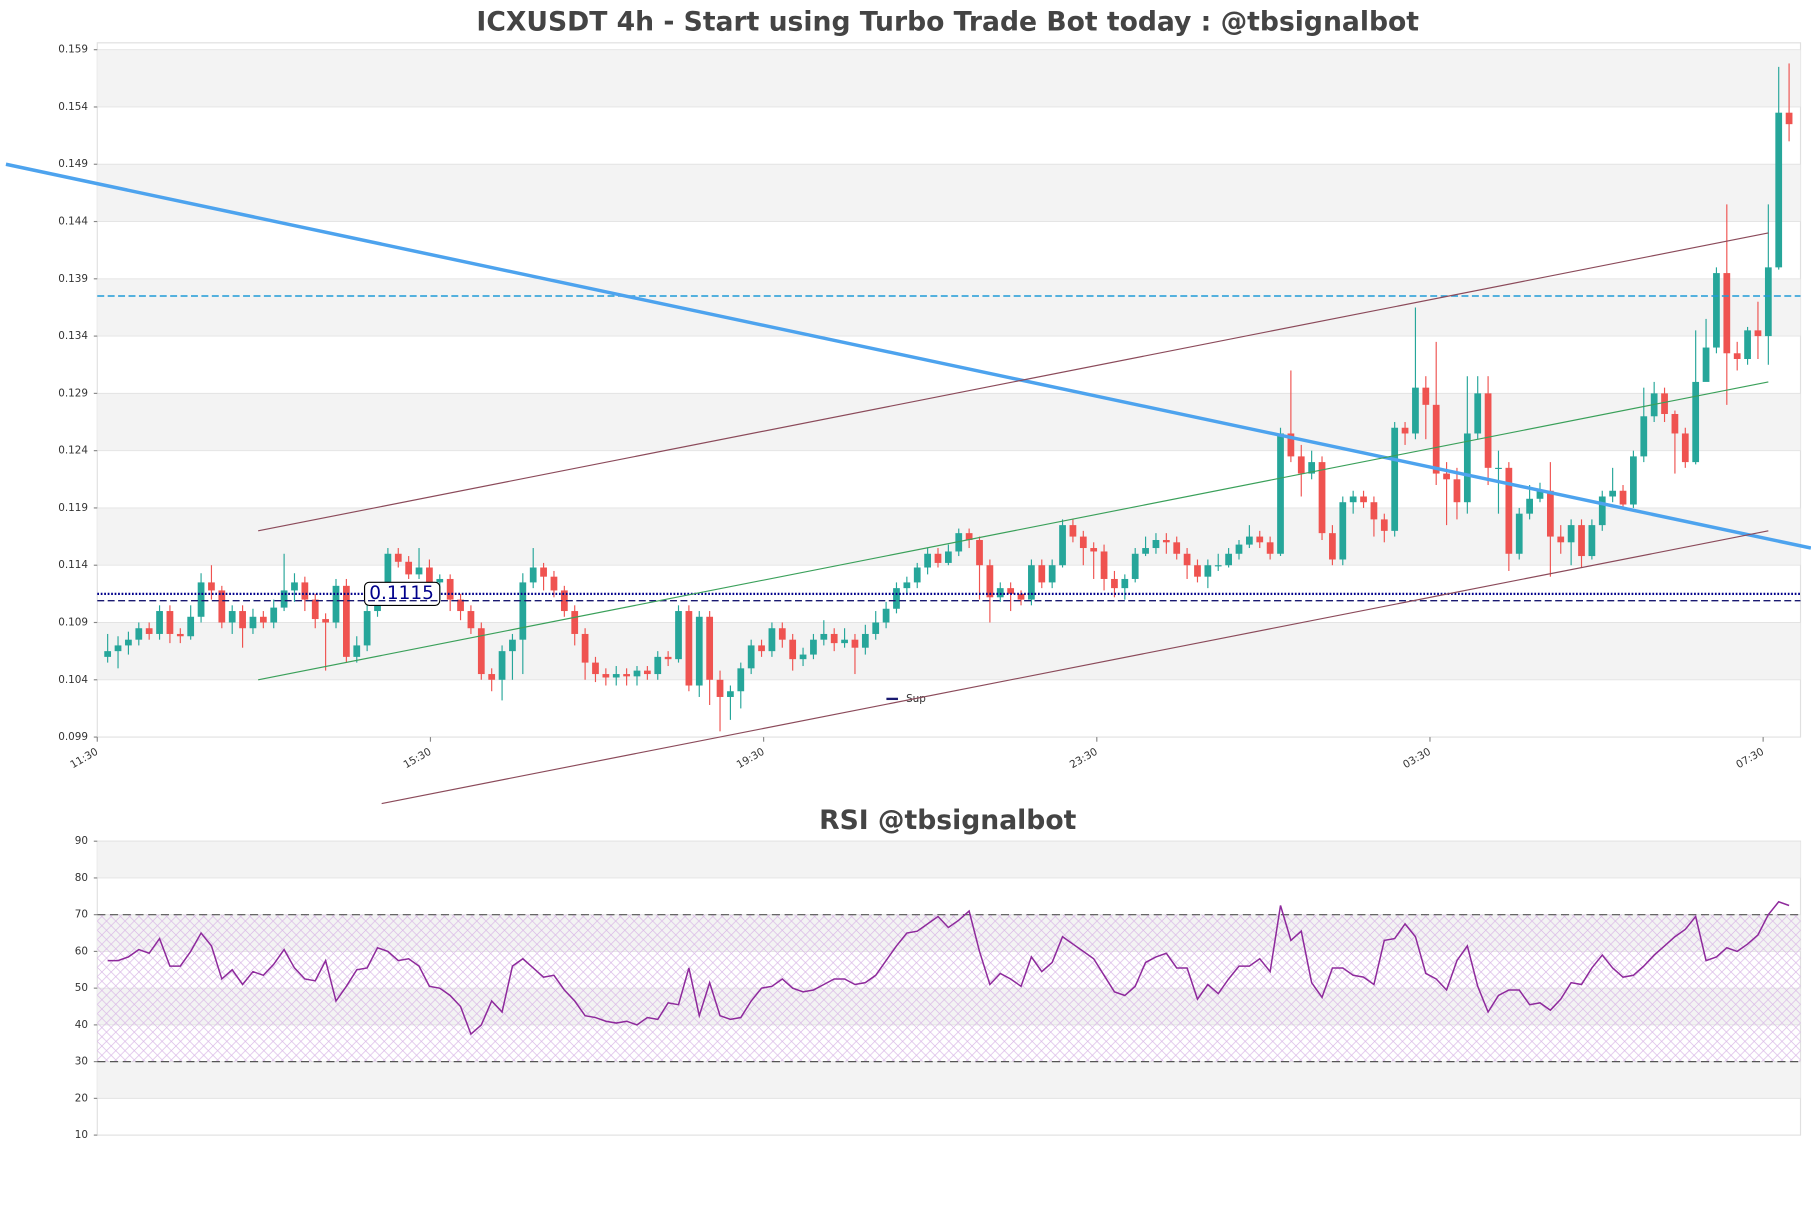  Describe the element at coordinates (73, 50) in the screenshot. I see `y-tick-label: 0.159` at that location.